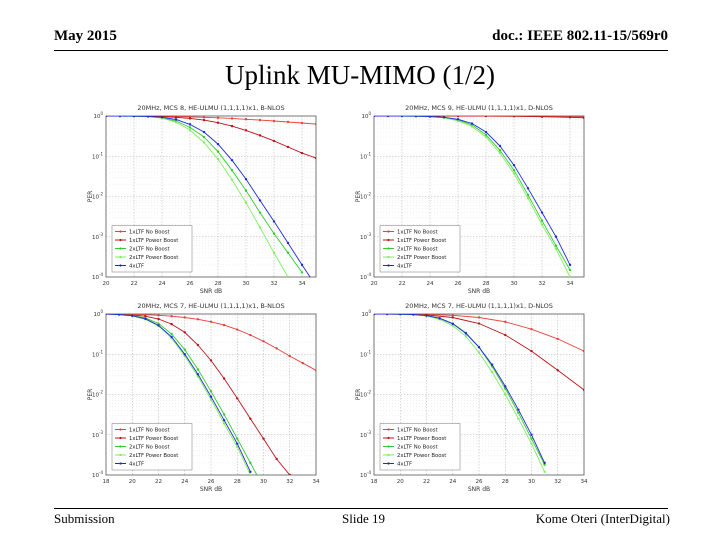 This screenshot has height=540, width=720. Describe the element at coordinates (149, 250) in the screenshot. I see `legend-label: 2xLTF No Boost` at that location.